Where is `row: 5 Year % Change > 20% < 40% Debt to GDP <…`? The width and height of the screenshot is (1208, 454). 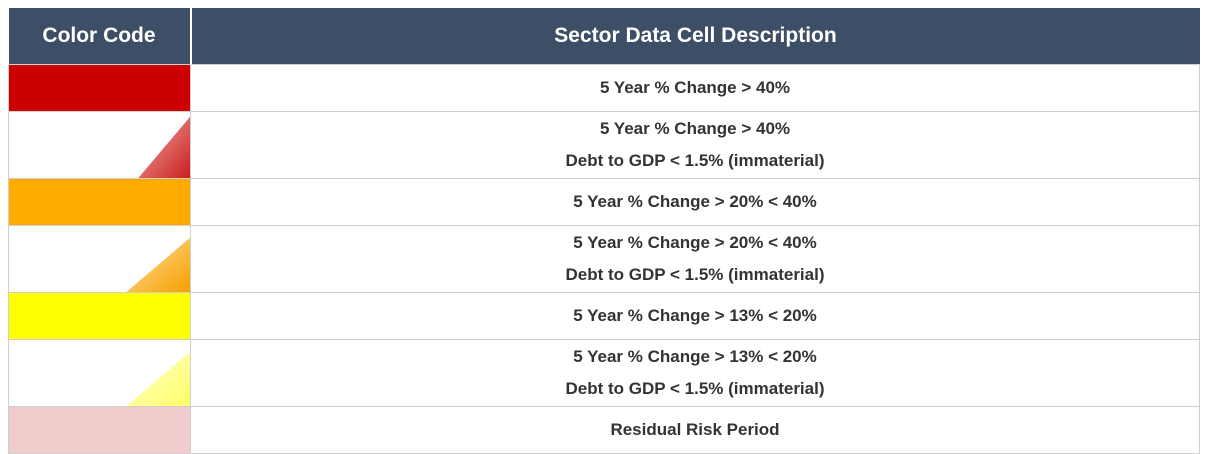
row: 5 Year % Change > 20% < 40% Debt to GDP <… is located at coordinates (604, 259).